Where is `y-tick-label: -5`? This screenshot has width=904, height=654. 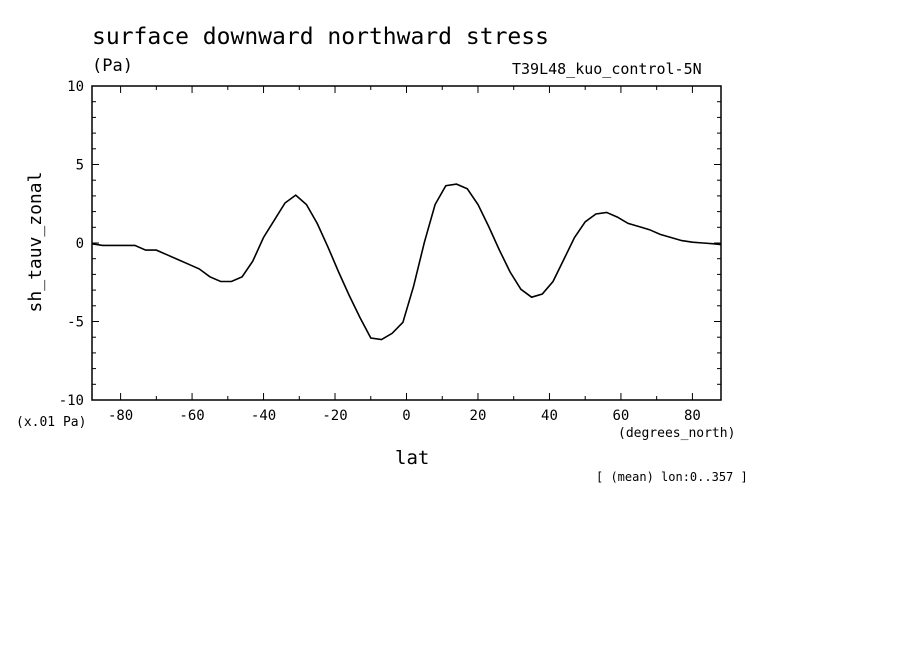 y-tick-label: -5 is located at coordinates (75, 323).